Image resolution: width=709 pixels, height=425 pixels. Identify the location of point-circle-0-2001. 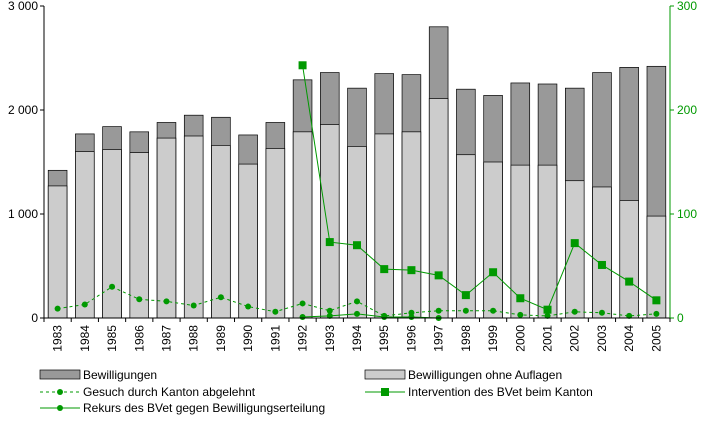
(547, 315).